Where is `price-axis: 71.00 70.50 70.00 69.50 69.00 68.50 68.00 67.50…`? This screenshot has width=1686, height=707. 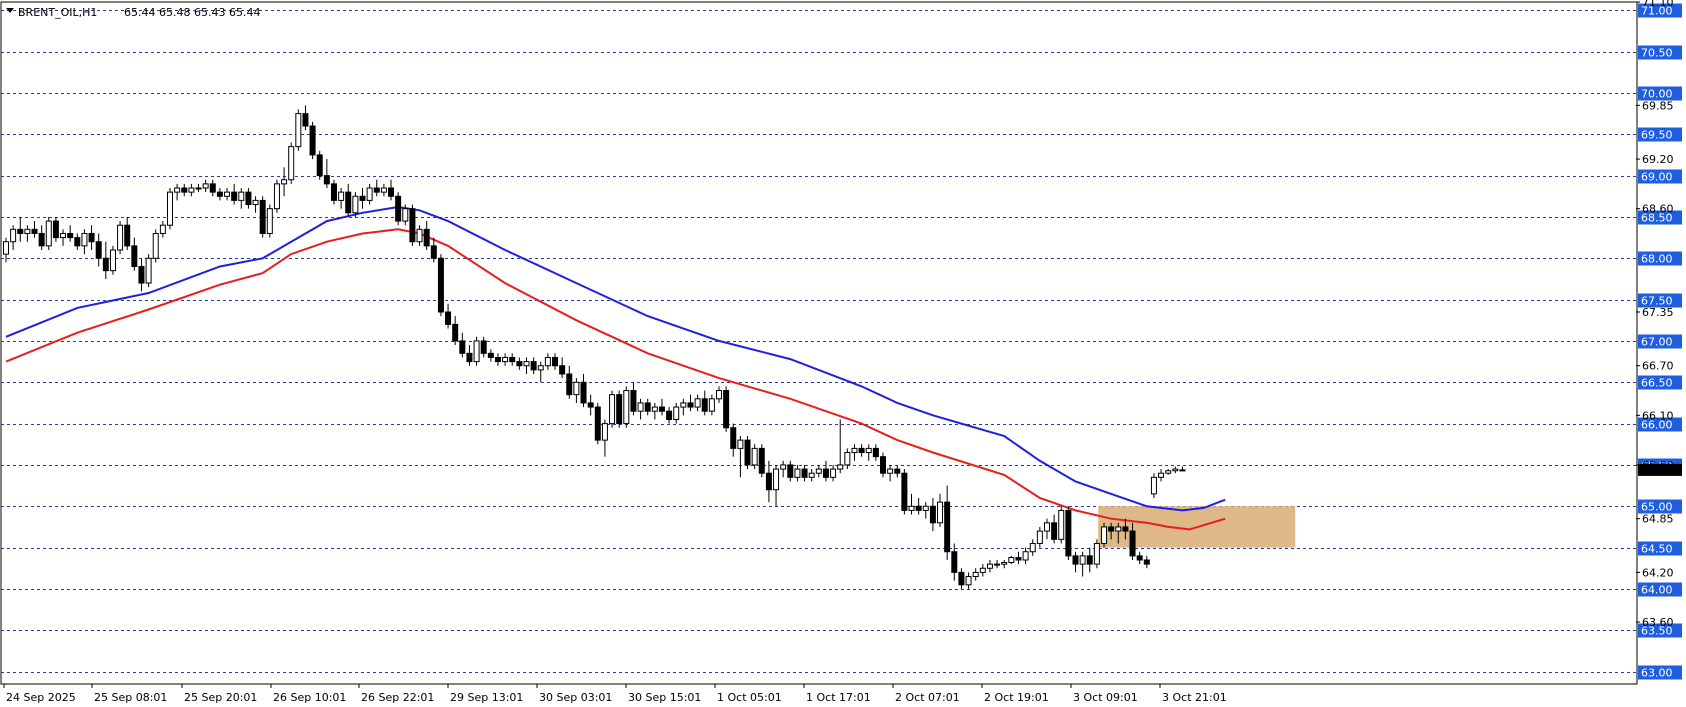
price-axis: 71.00 70.50 70.00 69.50 69.00 68.50 68.00 67.50… is located at coordinates (1659, 340).